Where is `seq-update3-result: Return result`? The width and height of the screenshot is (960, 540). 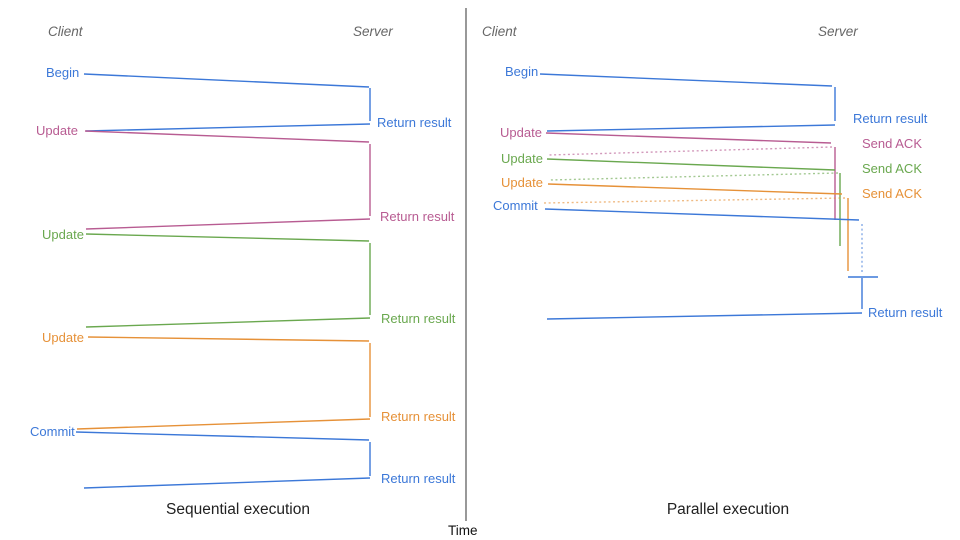 seq-update3-result: Return result is located at coordinates (418, 416).